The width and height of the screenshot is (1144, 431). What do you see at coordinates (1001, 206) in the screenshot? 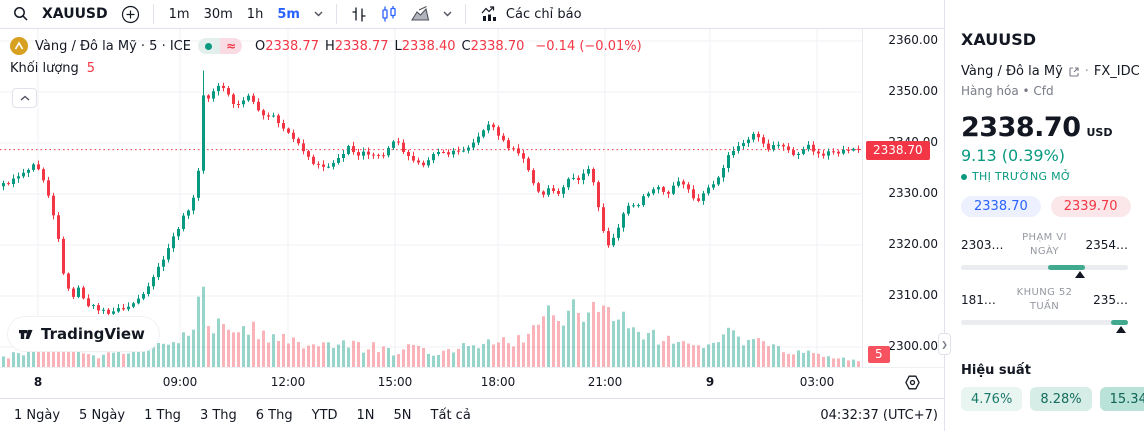
I see `bid-pill: 2338.70` at bounding box center [1001, 206].